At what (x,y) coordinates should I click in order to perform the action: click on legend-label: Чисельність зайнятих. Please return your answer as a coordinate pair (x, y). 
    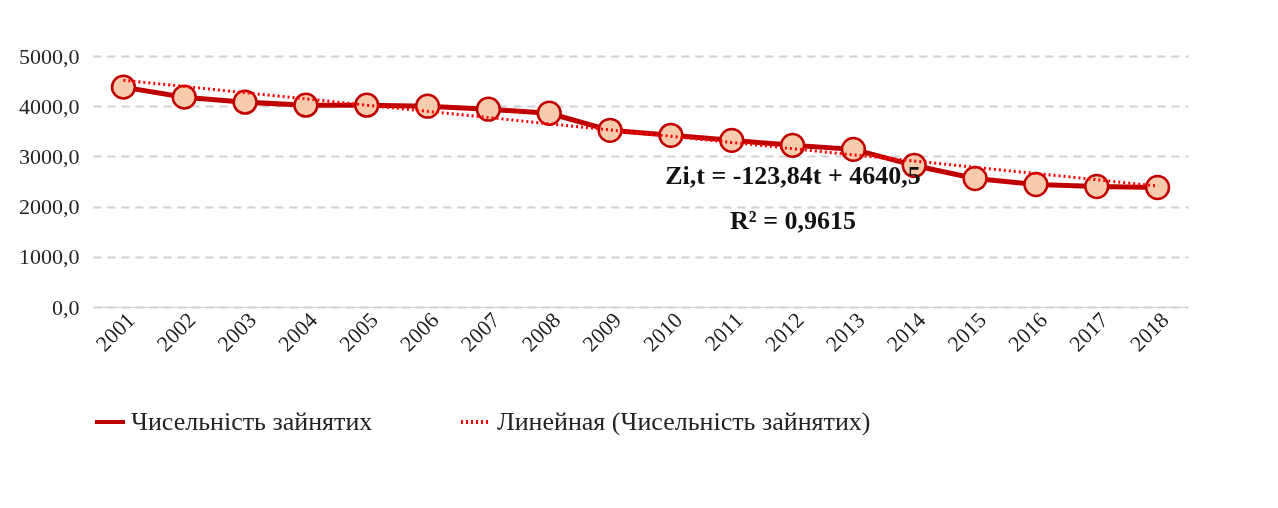
    Looking at the image, I should click on (252, 421).